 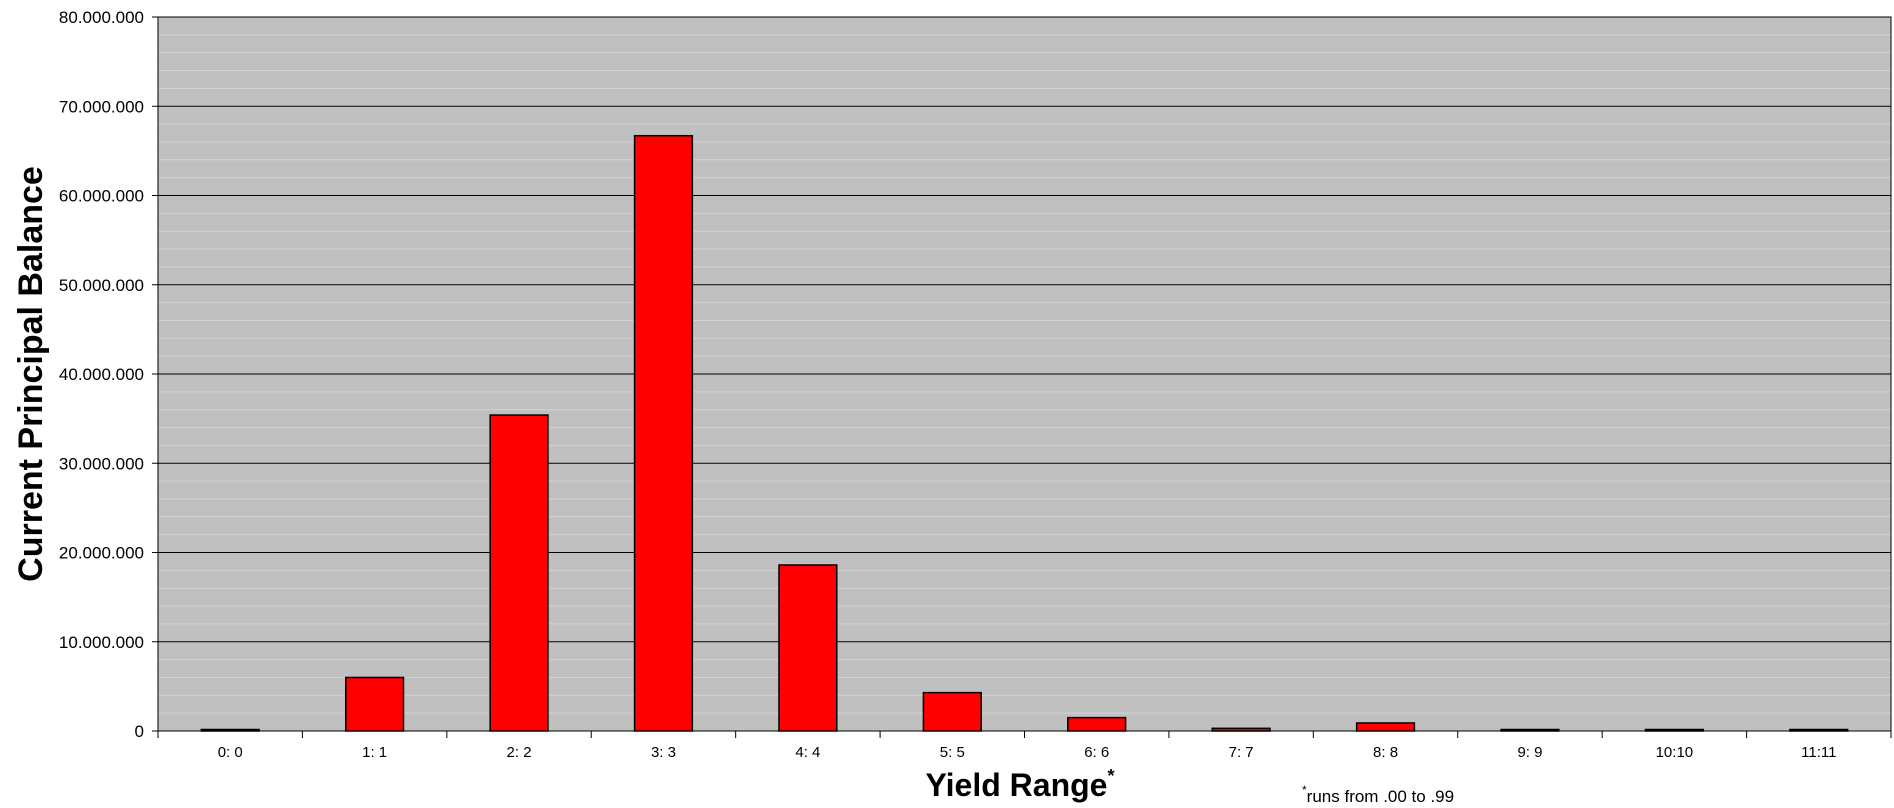 I want to click on x-tick-label: 1, so click(x=374, y=752).